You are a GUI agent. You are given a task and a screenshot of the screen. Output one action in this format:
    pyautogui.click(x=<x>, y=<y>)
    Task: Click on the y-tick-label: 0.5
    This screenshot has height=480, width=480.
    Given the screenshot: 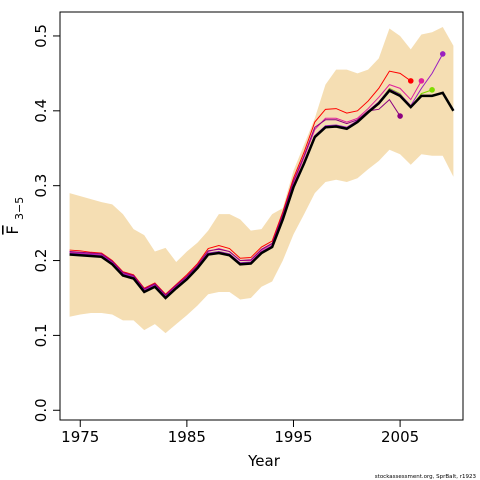 What is the action you would take?
    pyautogui.click(x=41, y=36)
    